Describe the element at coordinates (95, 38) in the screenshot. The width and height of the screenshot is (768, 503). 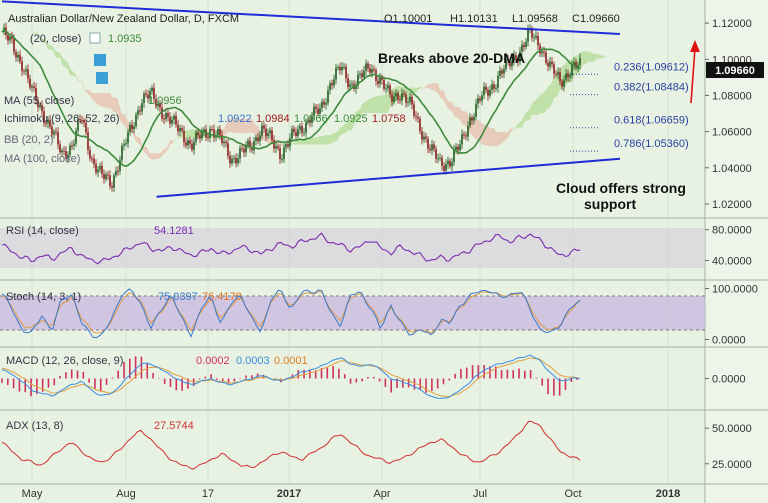
I see `legend-toggle-icon` at that location.